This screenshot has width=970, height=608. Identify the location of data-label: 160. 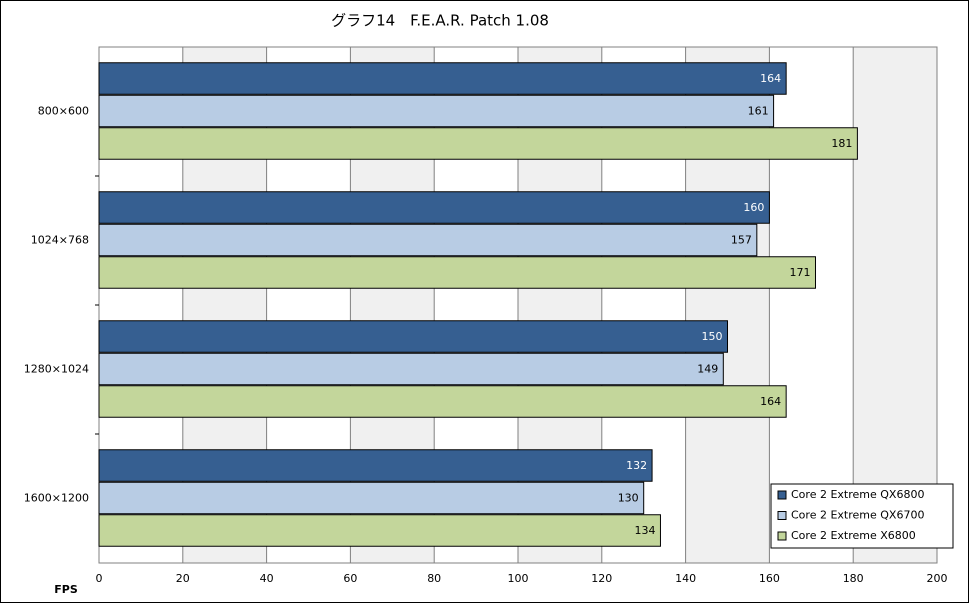
(753, 207).